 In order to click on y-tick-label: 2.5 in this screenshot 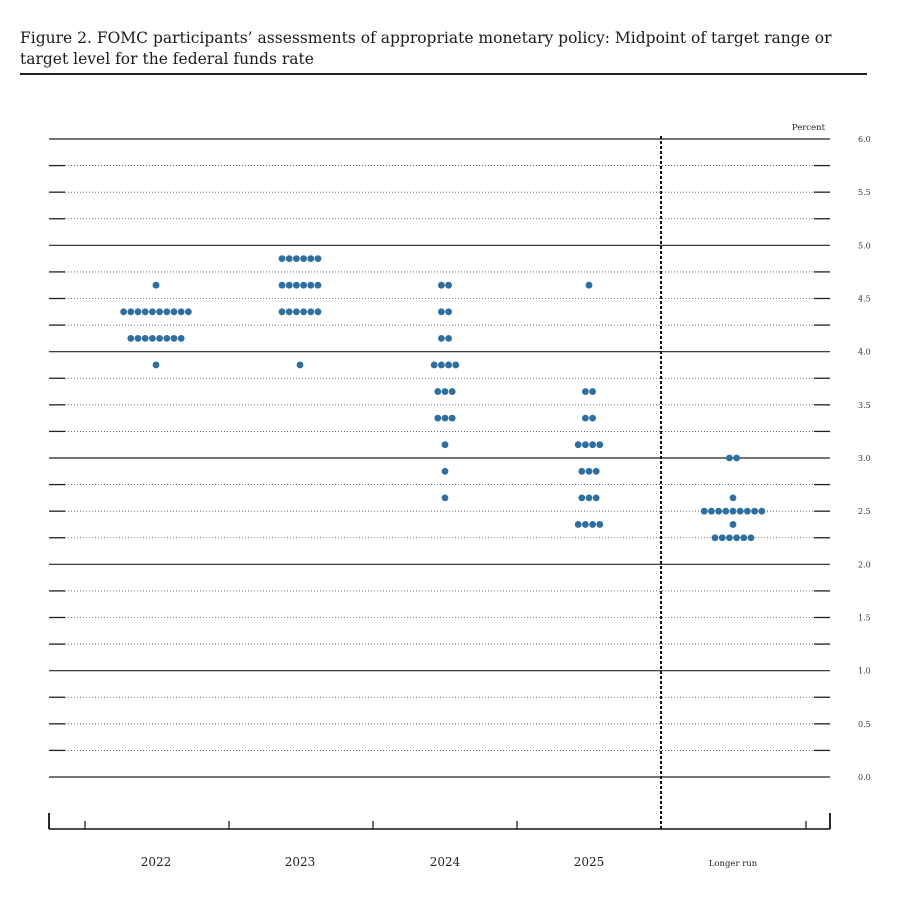, I will do `click(864, 511)`.